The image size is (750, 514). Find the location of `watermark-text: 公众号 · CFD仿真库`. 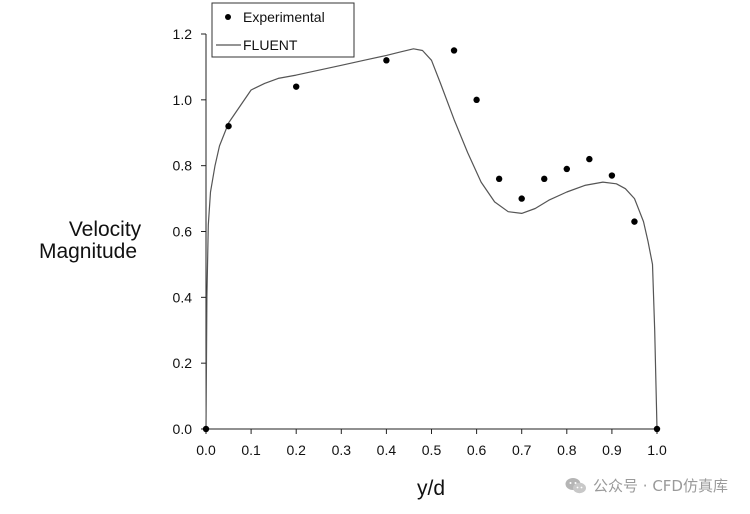

watermark-text: 公众号 · CFD仿真库 is located at coordinates (660, 486).